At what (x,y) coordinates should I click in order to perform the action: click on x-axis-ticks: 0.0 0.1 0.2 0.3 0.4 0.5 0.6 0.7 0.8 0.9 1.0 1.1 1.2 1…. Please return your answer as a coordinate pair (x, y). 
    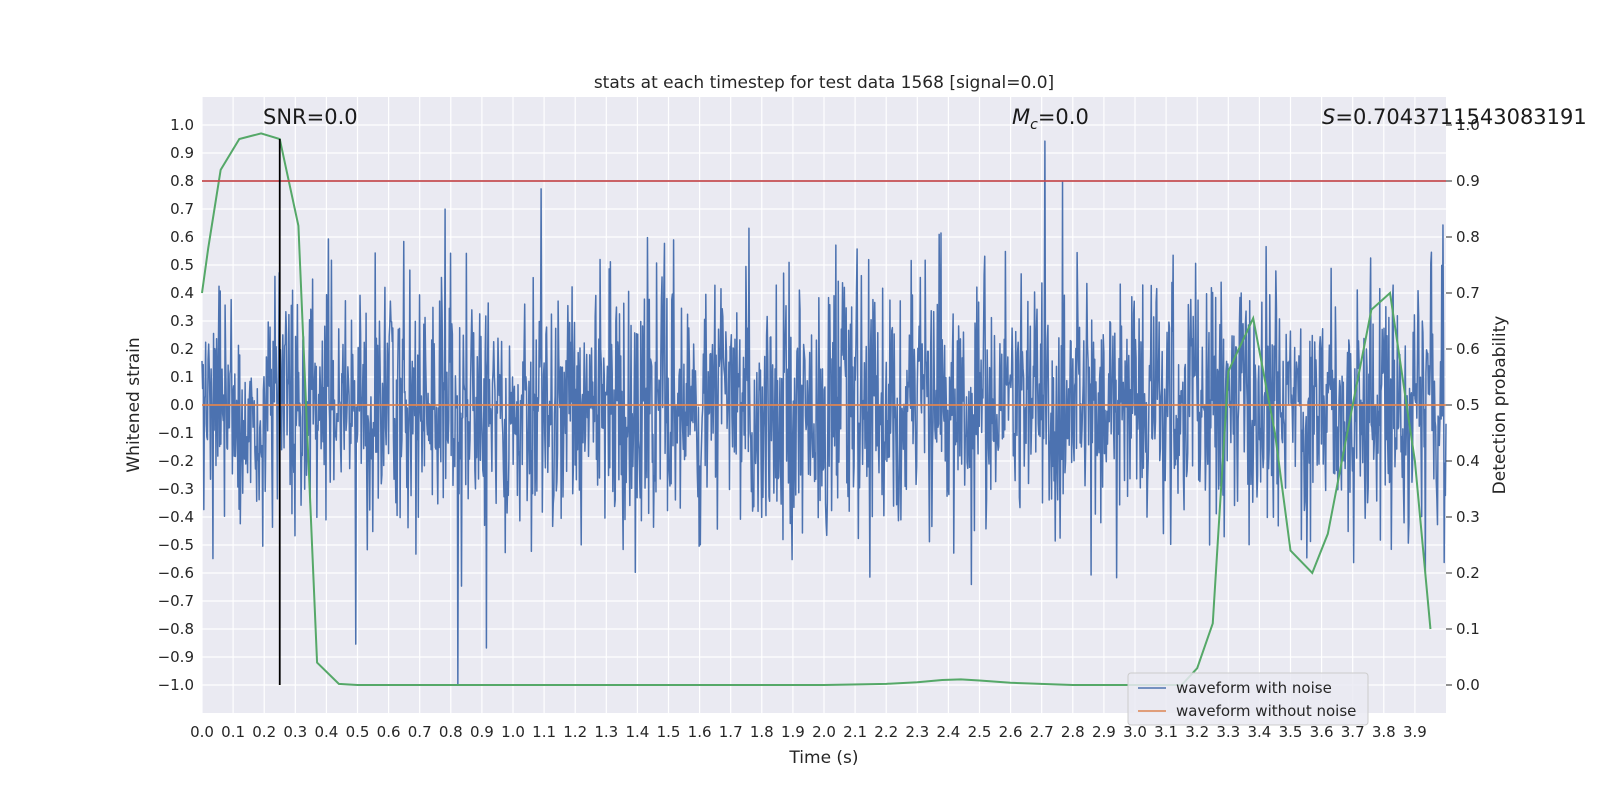
    Looking at the image, I should click on (808, 732).